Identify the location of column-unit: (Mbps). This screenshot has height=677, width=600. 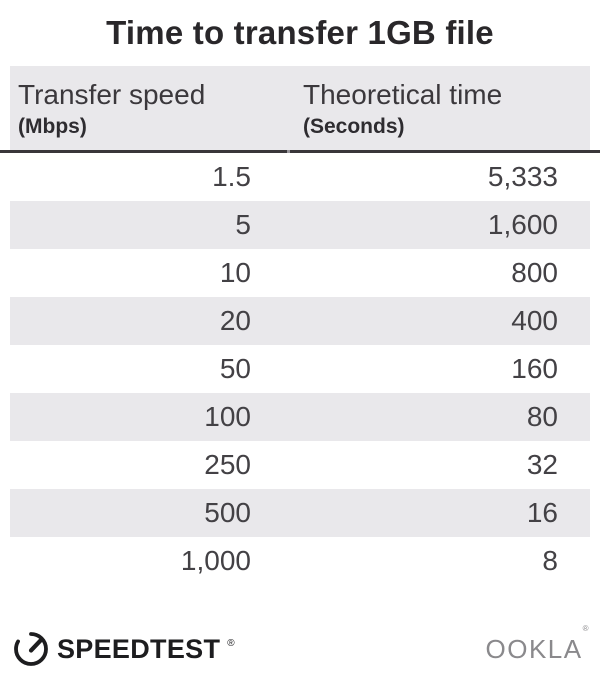
(52, 126).